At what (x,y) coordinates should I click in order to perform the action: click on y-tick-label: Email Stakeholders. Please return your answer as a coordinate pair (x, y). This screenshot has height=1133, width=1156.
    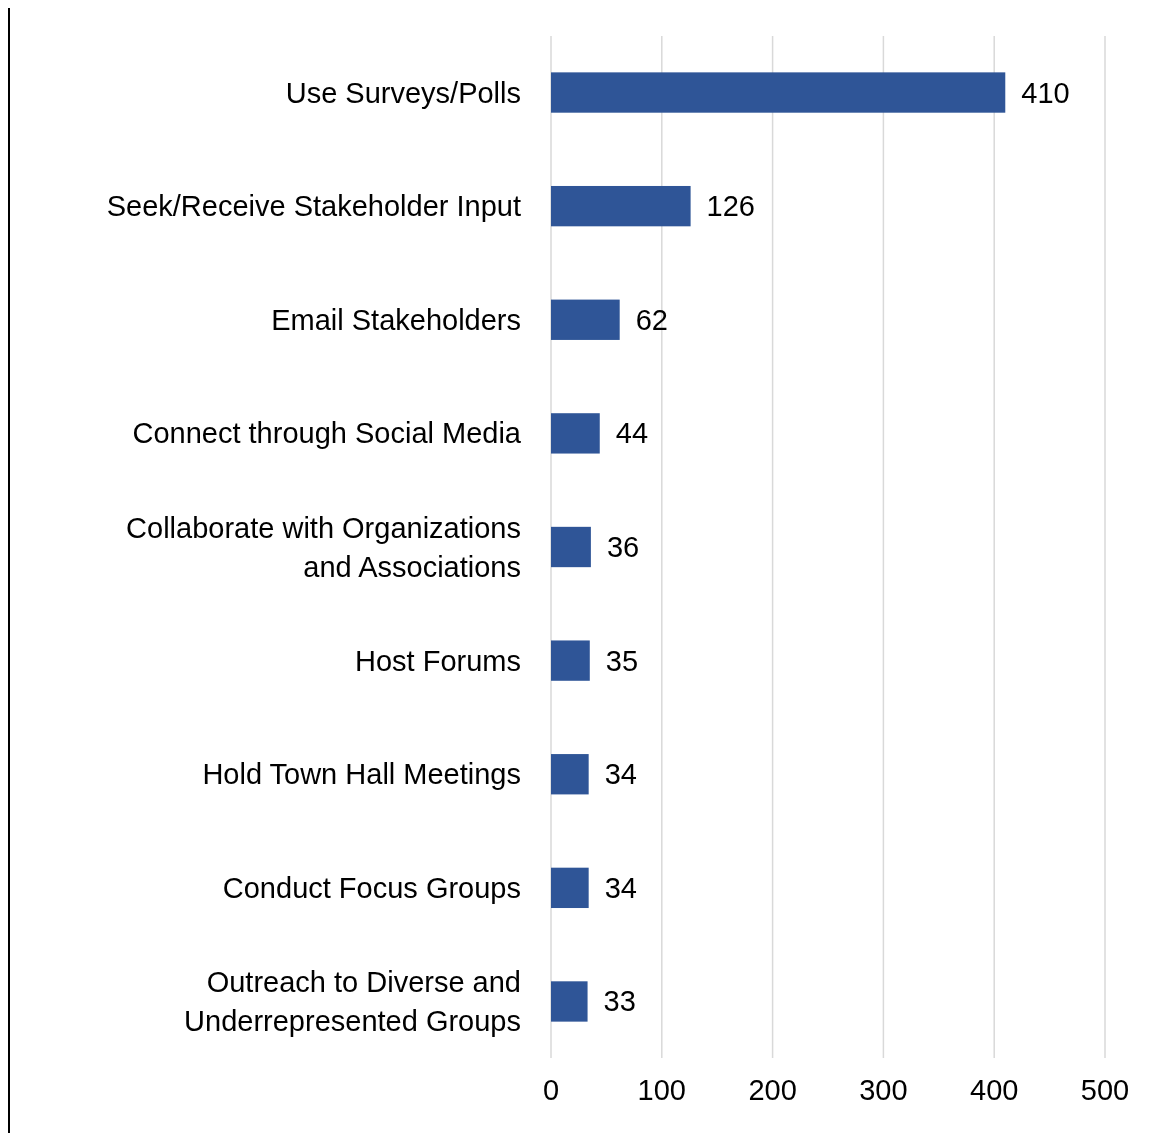
    Looking at the image, I should click on (396, 319).